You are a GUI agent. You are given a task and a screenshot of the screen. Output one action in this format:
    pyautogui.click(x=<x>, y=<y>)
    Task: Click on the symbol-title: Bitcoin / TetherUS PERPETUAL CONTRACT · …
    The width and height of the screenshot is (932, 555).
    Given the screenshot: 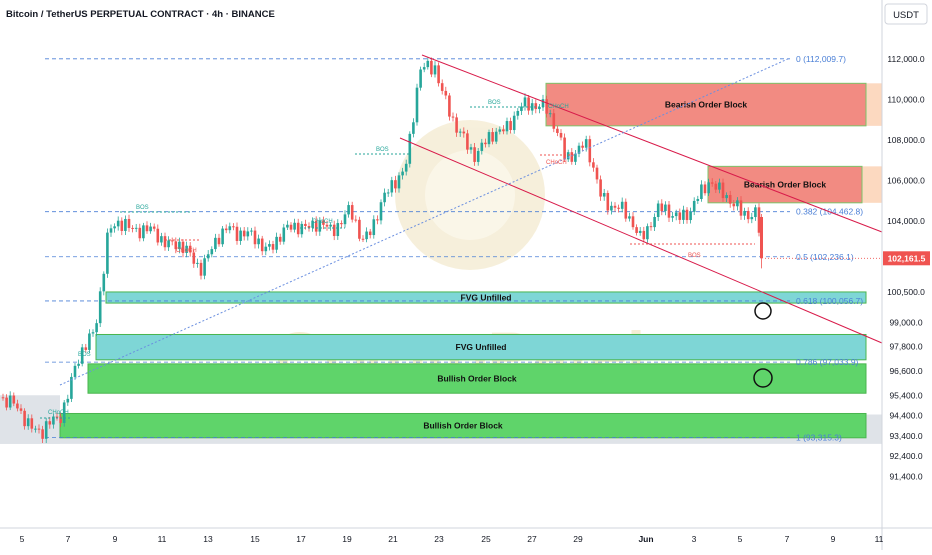 What is the action you would take?
    pyautogui.click(x=140, y=14)
    